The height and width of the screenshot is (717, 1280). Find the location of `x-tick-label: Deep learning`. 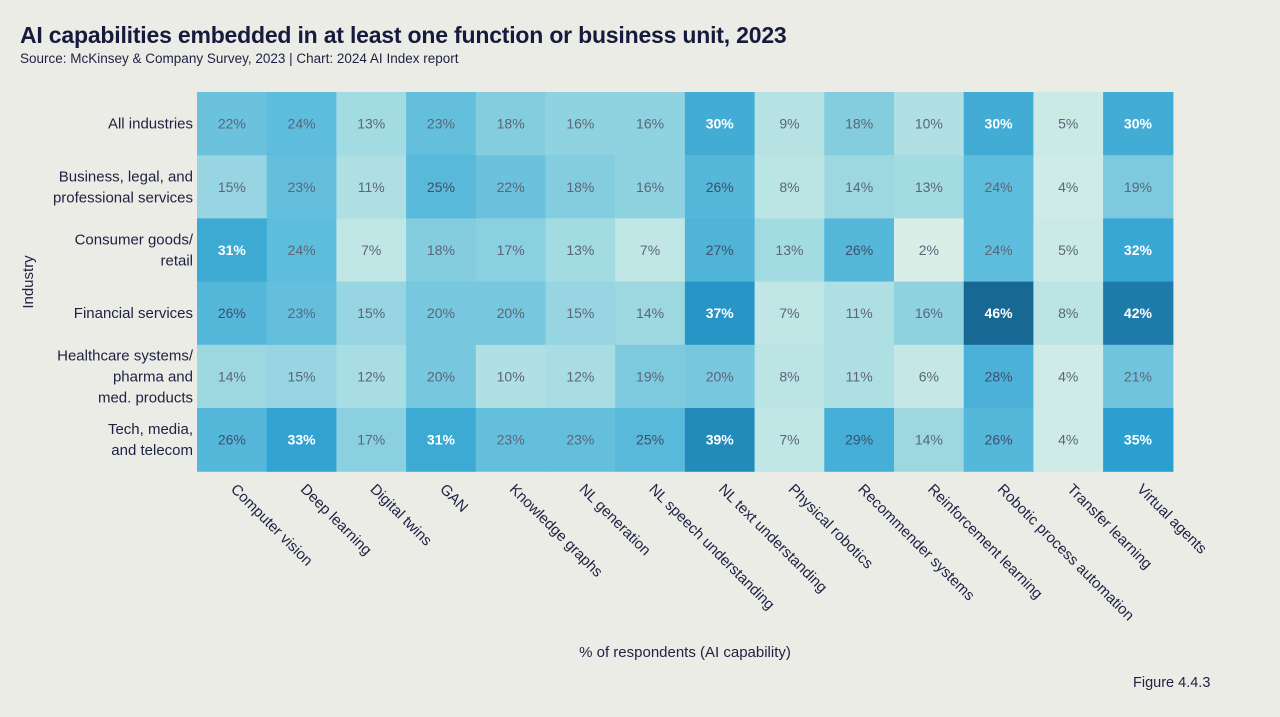

x-tick-label: Deep learning is located at coordinates (336, 520).